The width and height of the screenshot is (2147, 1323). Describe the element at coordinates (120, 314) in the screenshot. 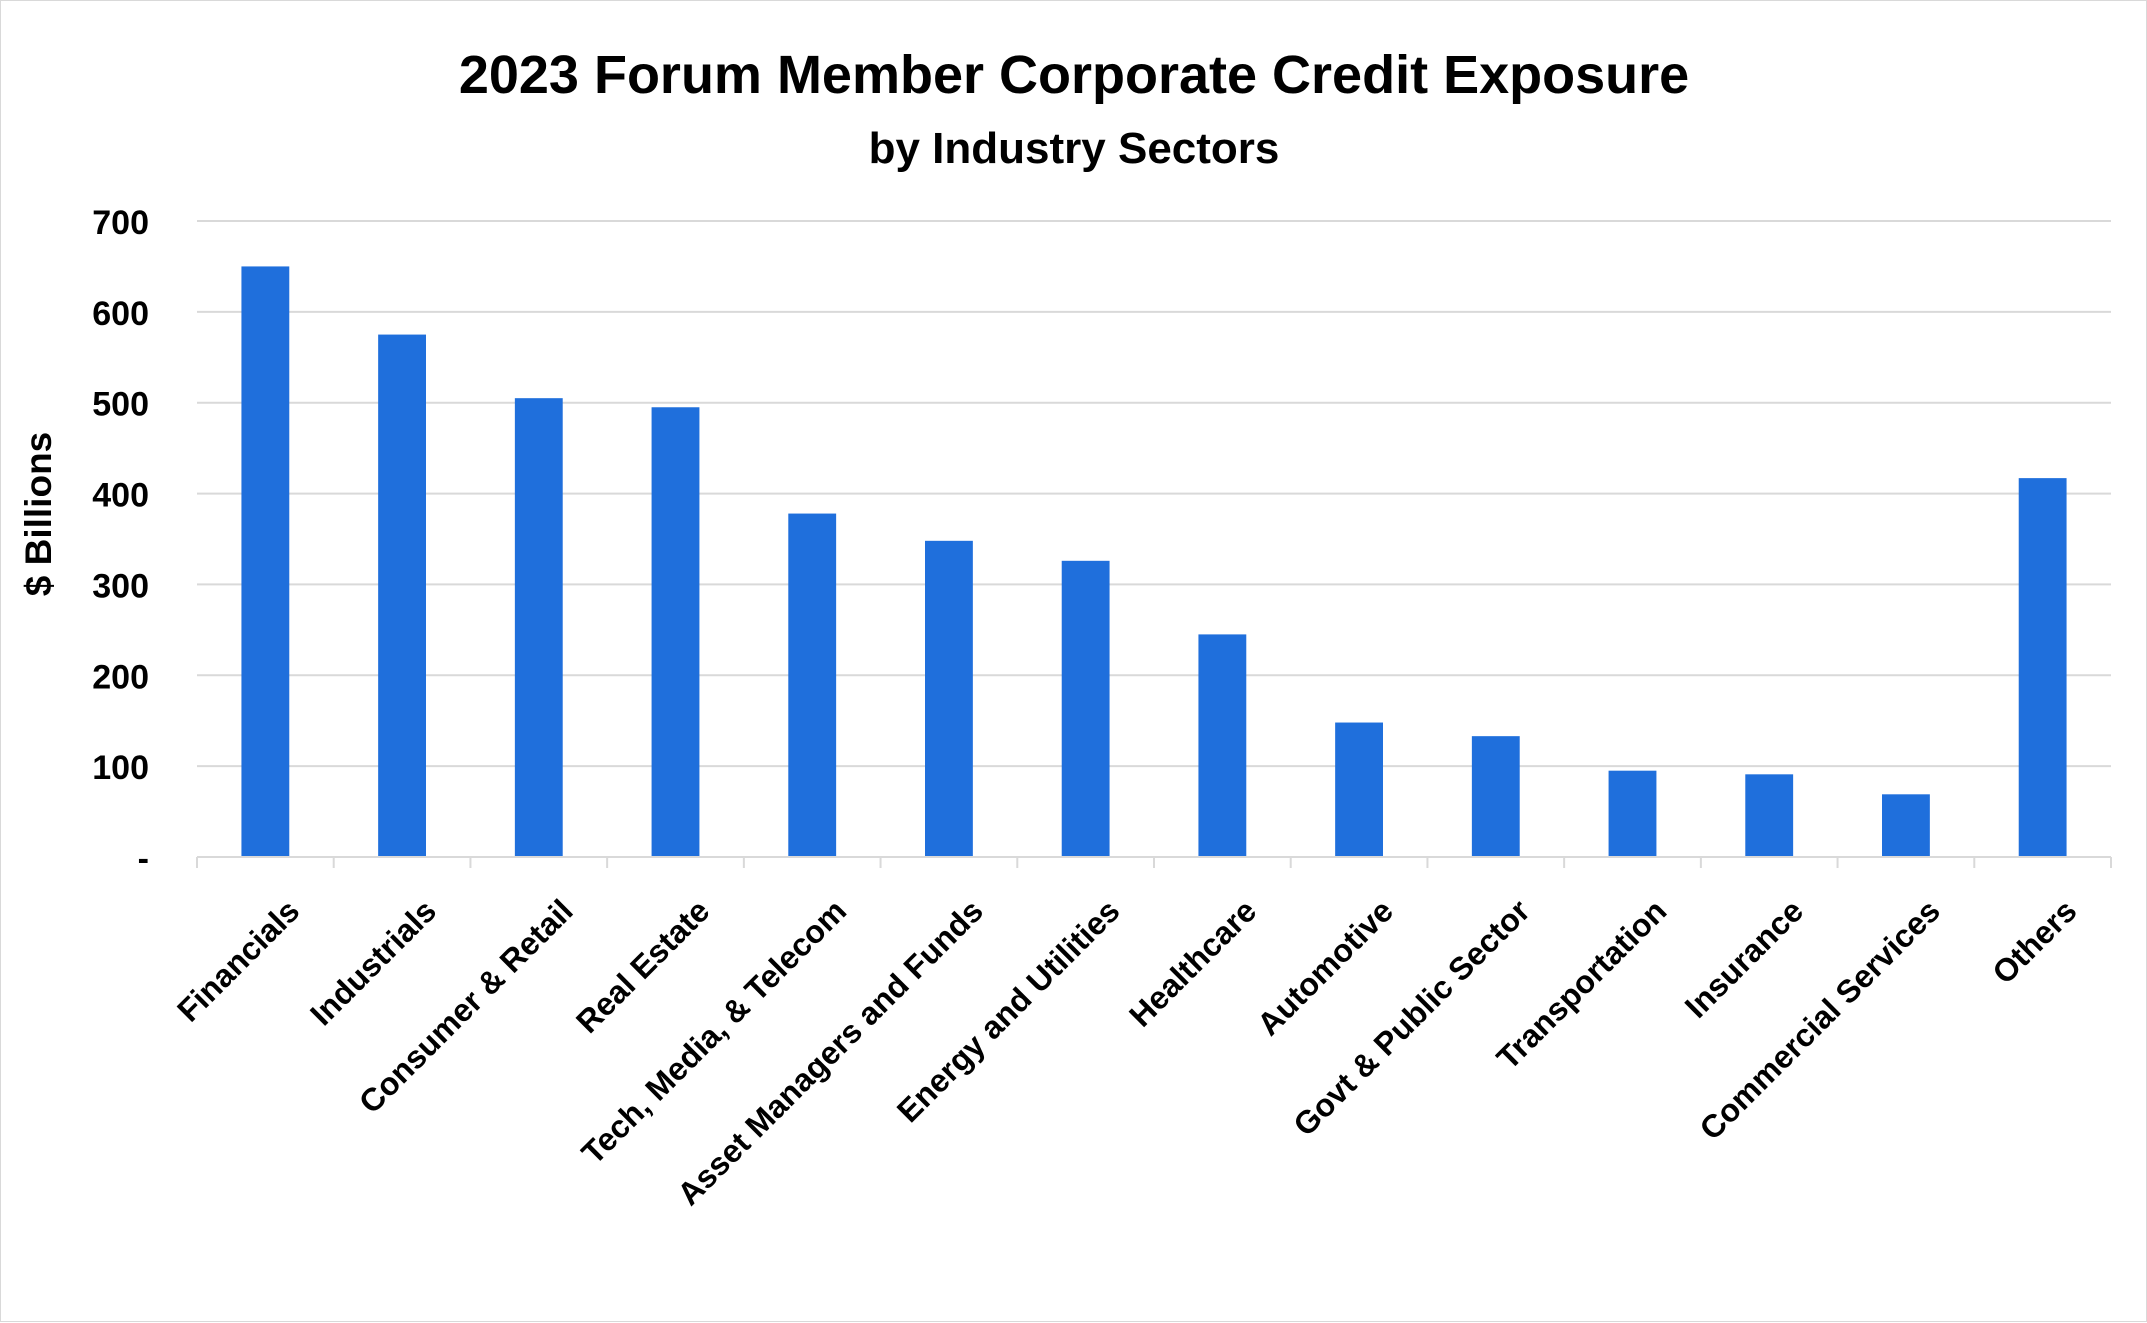

I see `y-tick-label: 600` at that location.